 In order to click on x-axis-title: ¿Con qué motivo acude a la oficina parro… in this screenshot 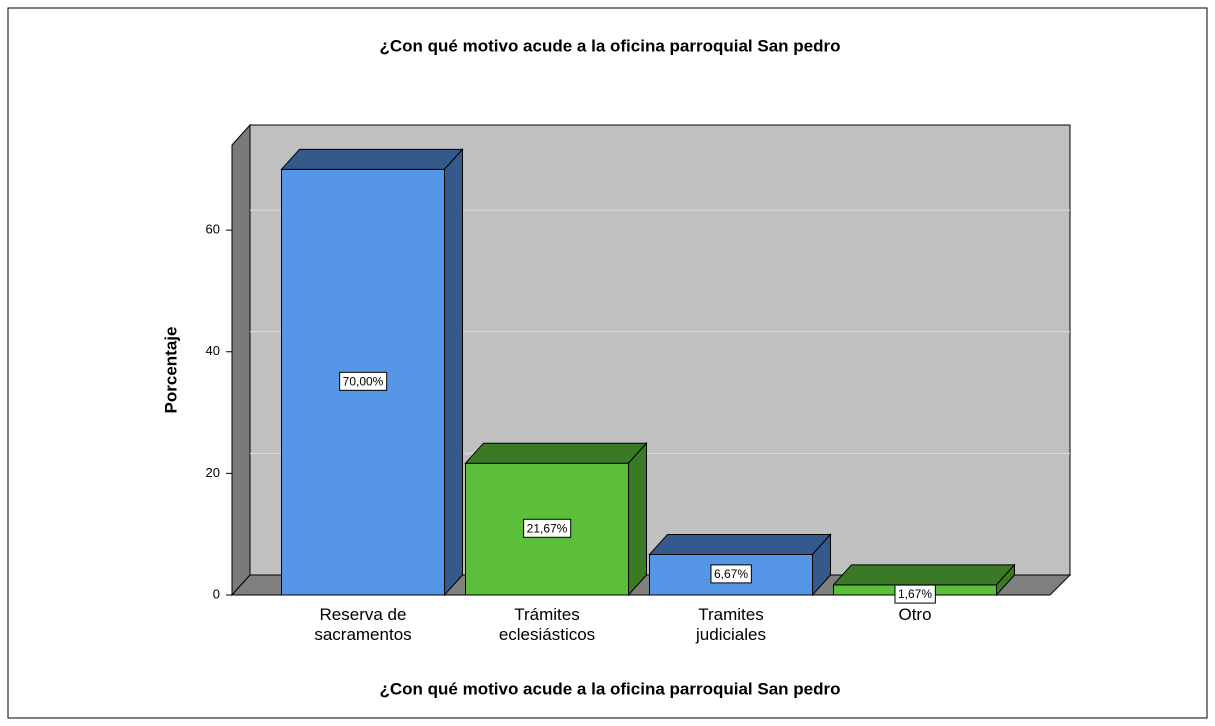, I will do `click(610, 688)`.